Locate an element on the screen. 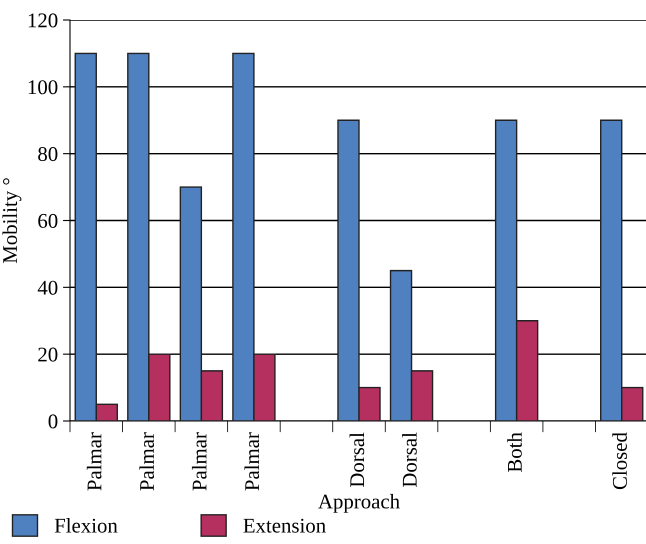 This screenshot has height=544, width=646. y-tick-label: 20 is located at coordinates (48, 355).